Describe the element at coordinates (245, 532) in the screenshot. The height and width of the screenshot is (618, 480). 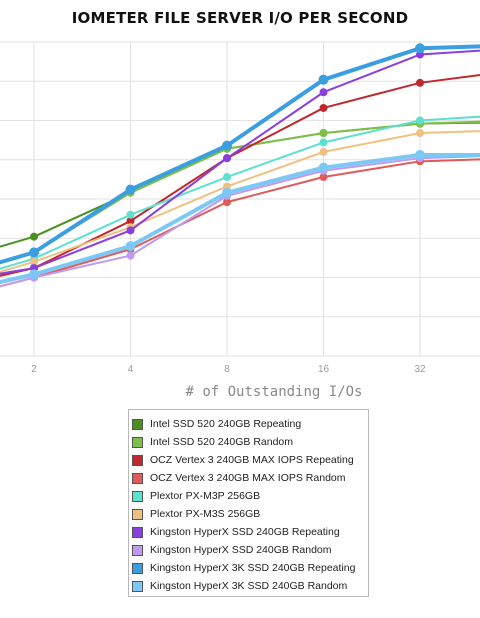
I see `legend-label: Kingston HyperX SSD 240GB Repeating` at that location.